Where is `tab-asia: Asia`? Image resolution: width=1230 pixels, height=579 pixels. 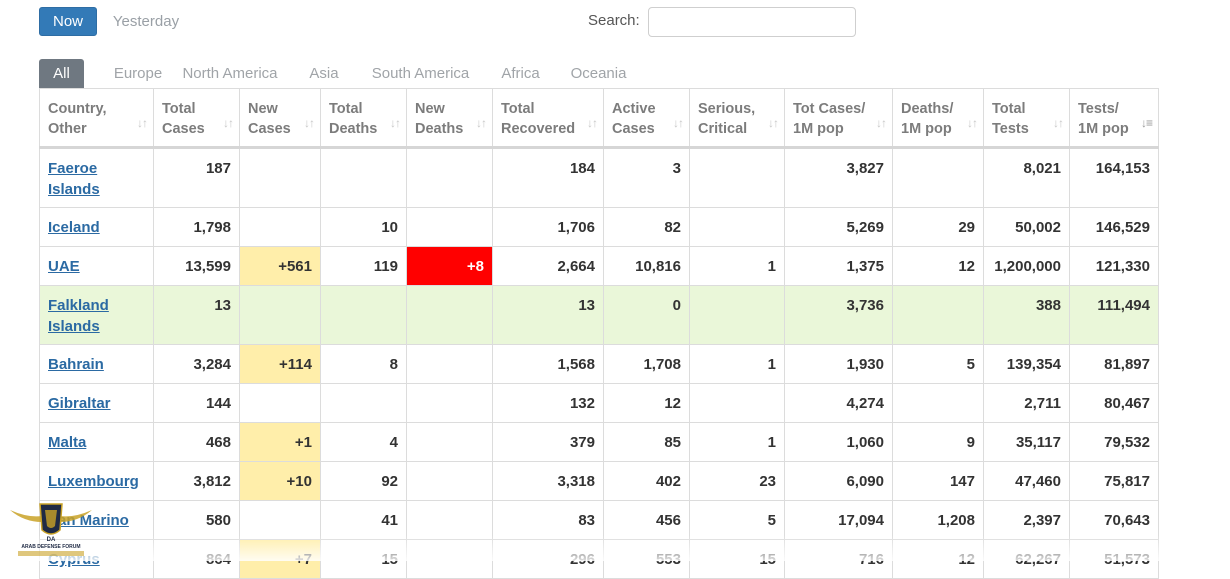 tab-asia: Asia is located at coordinates (324, 73).